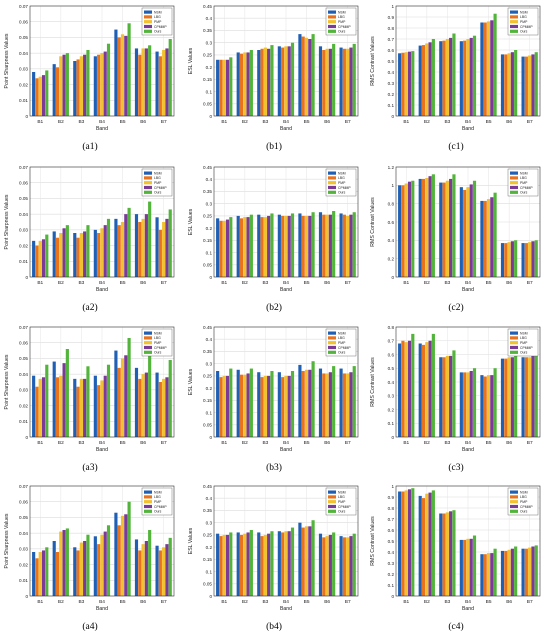  I want to click on y-tick-label: 0.4, so click(391, 382).